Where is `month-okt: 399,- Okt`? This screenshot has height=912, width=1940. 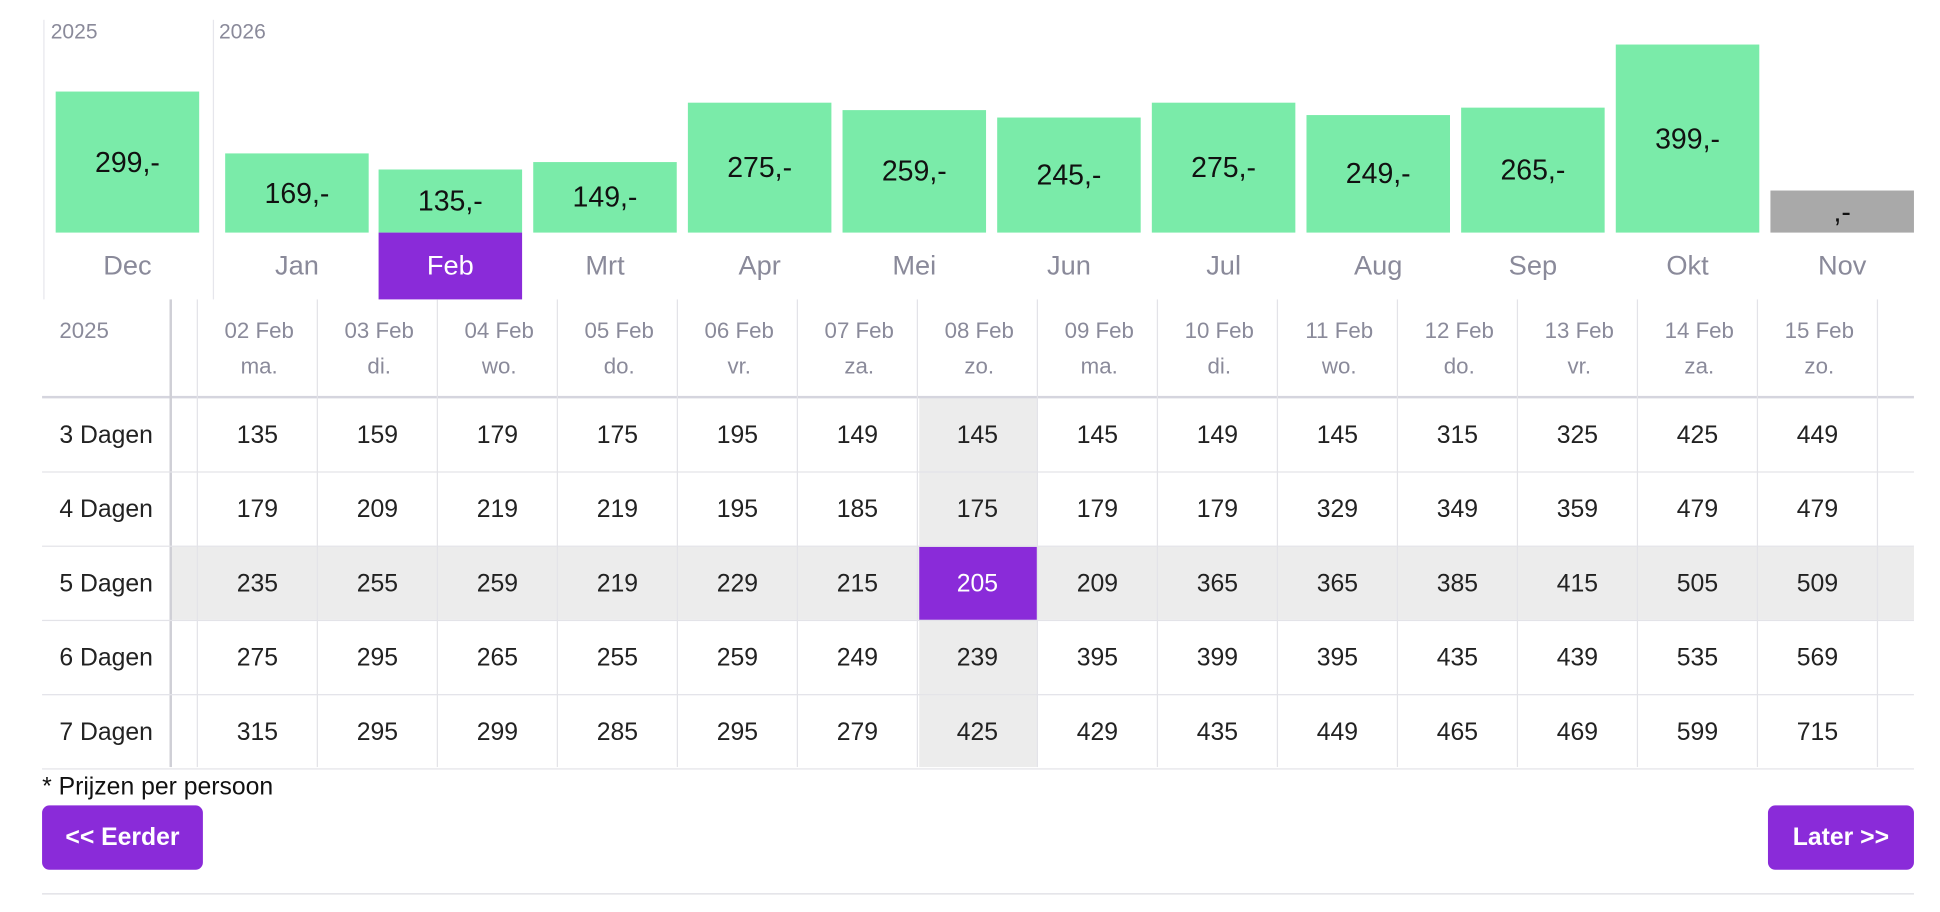
month-okt: 399,- Okt is located at coordinates (1687, 149).